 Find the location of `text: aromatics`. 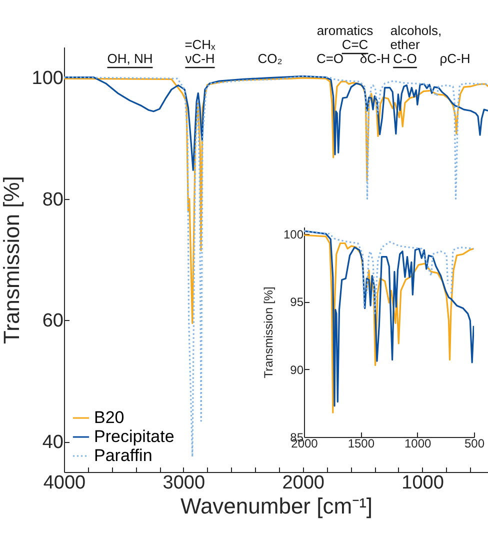

text: aromatics is located at coordinates (345, 30).